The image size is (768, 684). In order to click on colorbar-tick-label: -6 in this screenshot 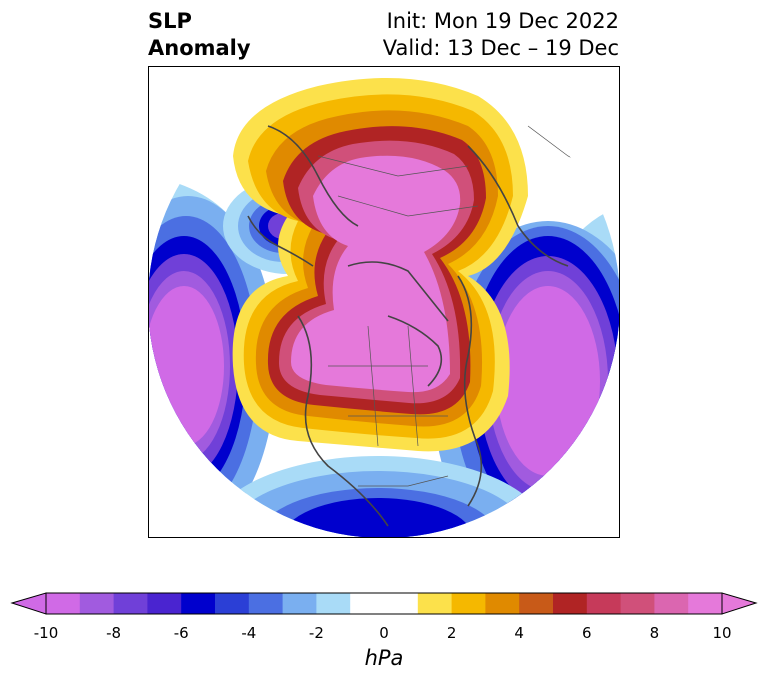, I will do `click(181, 633)`.